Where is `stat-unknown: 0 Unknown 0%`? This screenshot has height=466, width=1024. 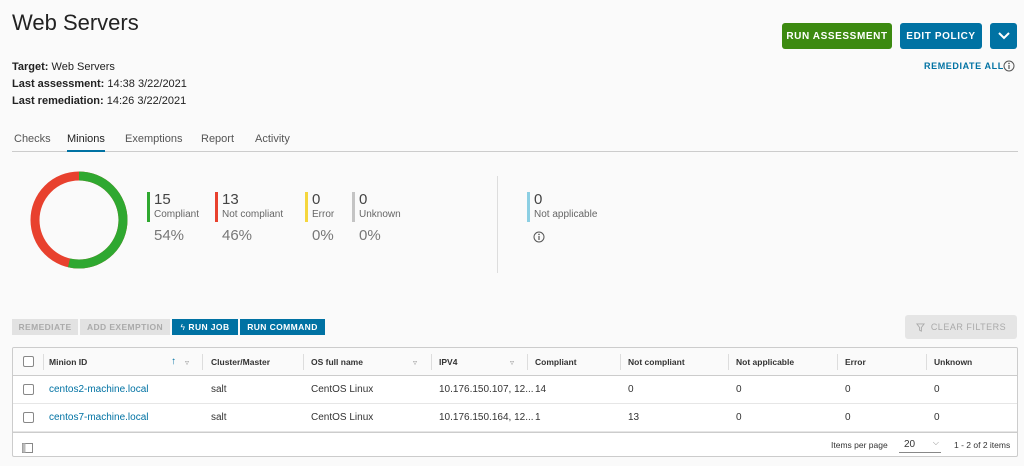
stat-unknown: 0 Unknown 0% is located at coordinates (376, 217).